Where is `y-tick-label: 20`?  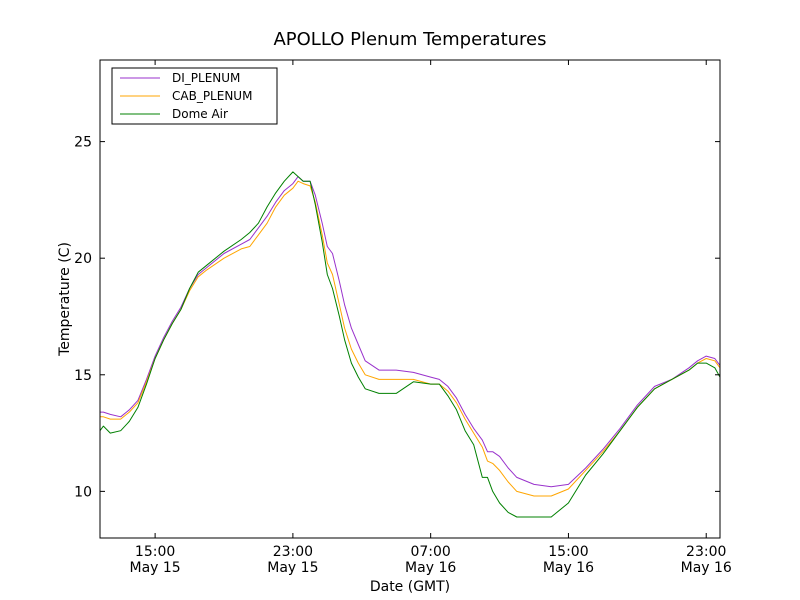 y-tick-label: 20 is located at coordinates (83, 259).